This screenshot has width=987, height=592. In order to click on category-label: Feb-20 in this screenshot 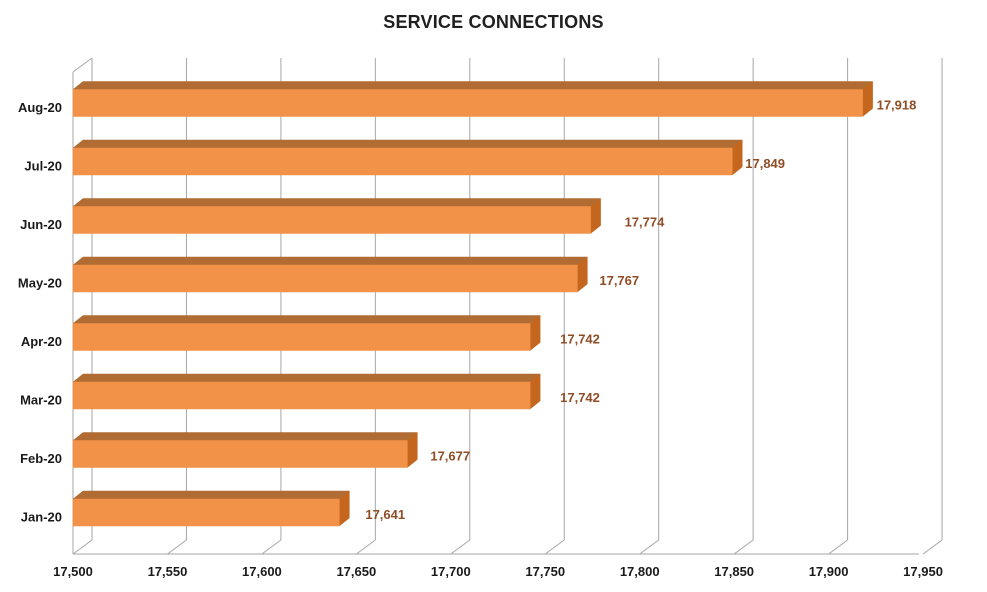, I will do `click(41, 458)`.